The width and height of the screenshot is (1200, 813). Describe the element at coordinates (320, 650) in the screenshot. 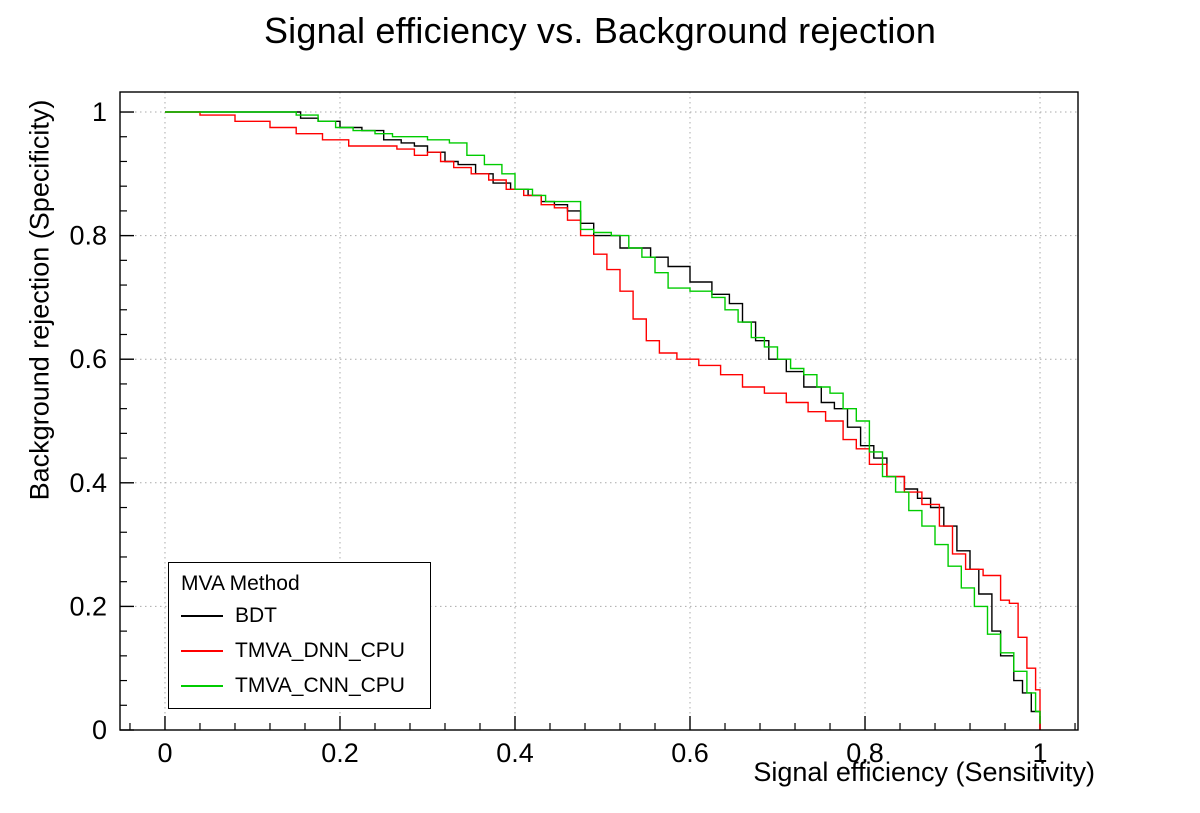

I see `legend-entry-label: TMVA_DNN_CPU` at that location.